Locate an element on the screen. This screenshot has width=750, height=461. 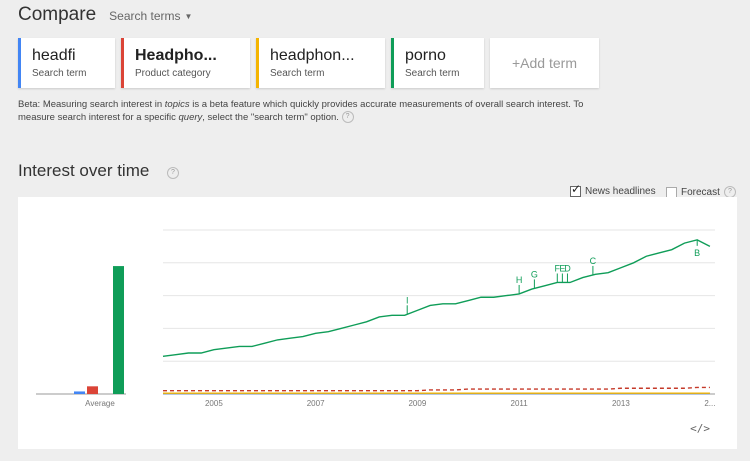
search-type-dropdown: Search terms ▼ is located at coordinates (150, 16).